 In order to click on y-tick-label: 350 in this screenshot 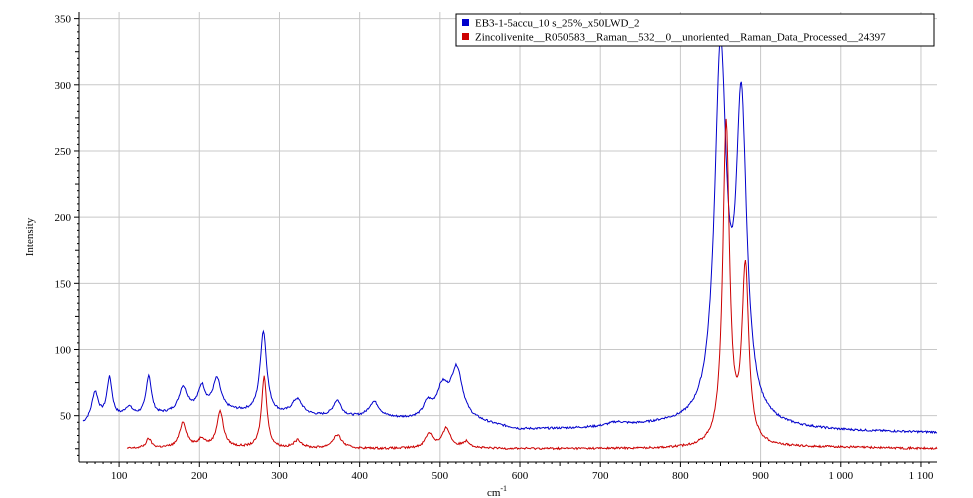, I will do `click(63, 20)`.